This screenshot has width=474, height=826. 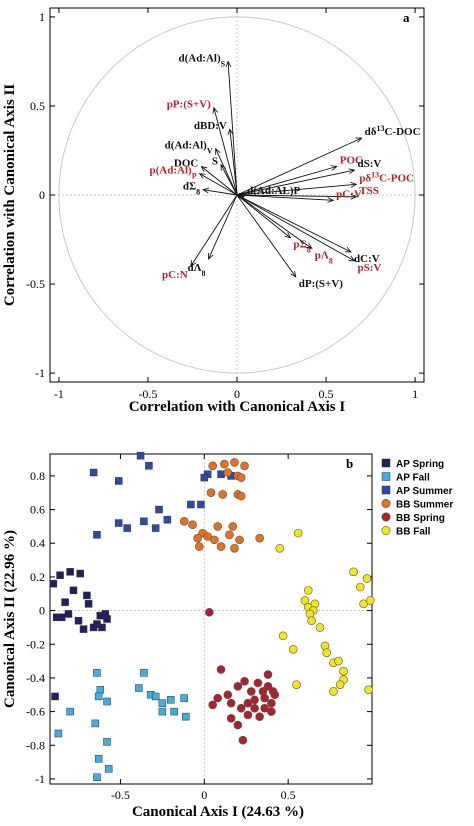 What do you see at coordinates (367, 259) in the screenshot?
I see `vector-label: dC:V` at bounding box center [367, 259].